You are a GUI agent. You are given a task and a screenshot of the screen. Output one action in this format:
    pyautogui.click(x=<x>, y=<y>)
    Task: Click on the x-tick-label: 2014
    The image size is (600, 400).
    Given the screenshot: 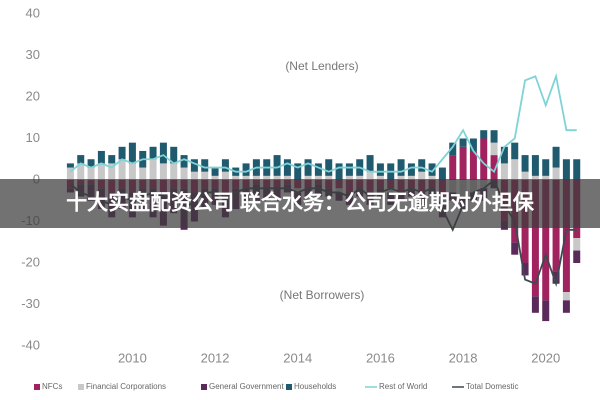 What is the action you would take?
    pyautogui.click(x=297, y=357)
    